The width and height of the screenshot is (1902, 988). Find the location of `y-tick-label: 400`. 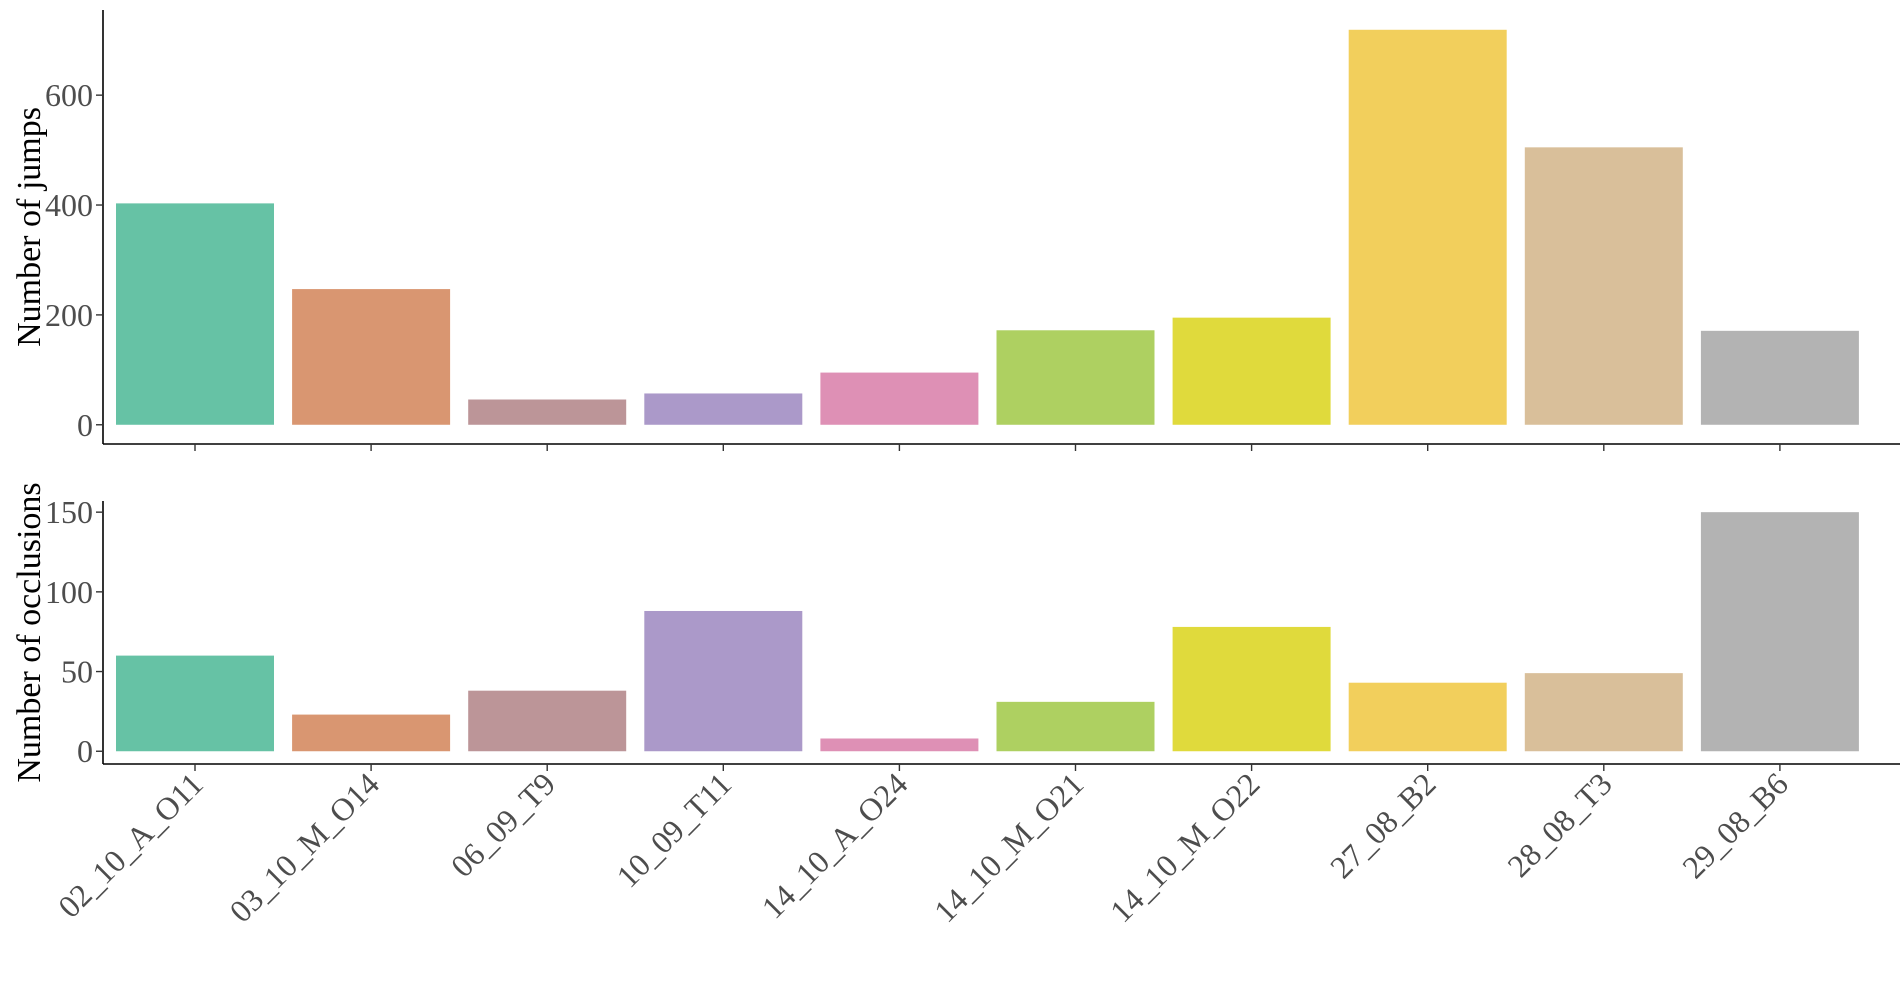

y-tick-label: 400 is located at coordinates (69, 205).